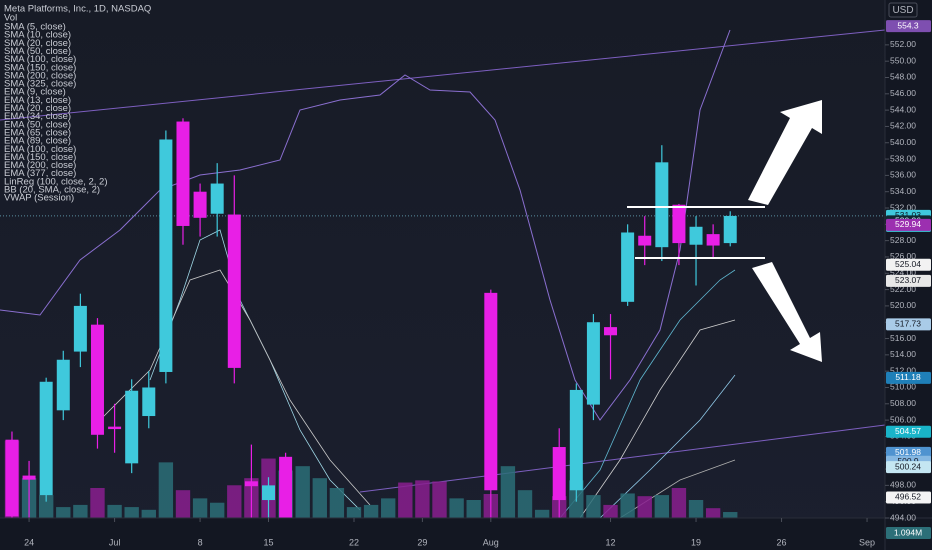  I want to click on time-axis, so click(442, 534).